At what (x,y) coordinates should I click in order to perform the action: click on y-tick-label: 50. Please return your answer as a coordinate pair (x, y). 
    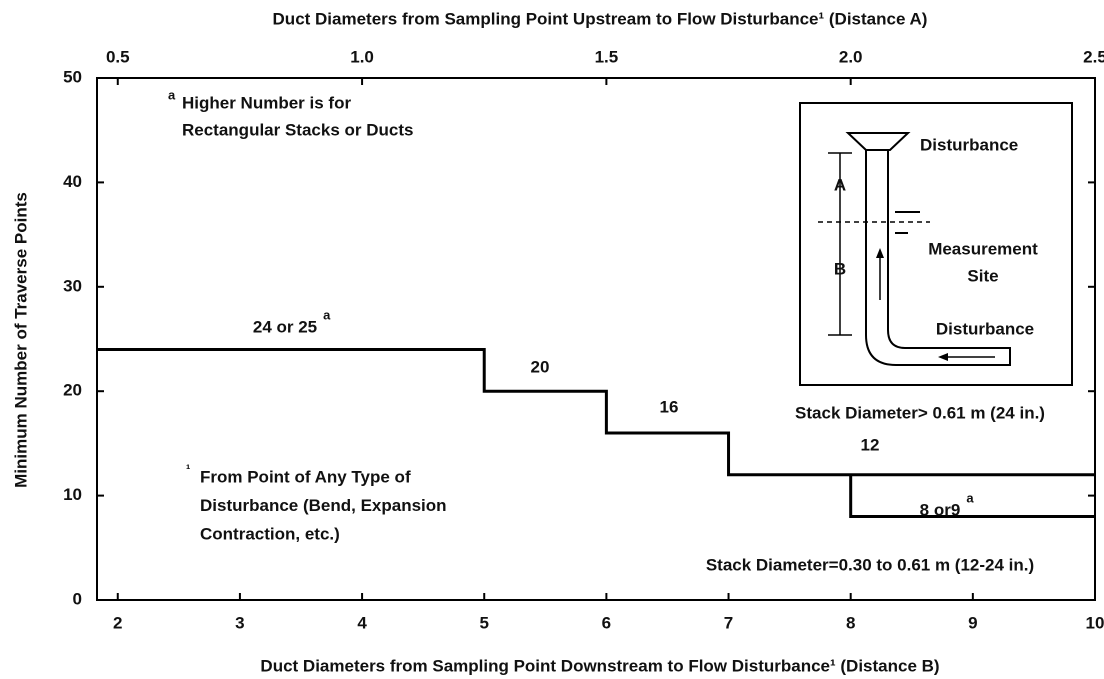
    Looking at the image, I should click on (72, 76).